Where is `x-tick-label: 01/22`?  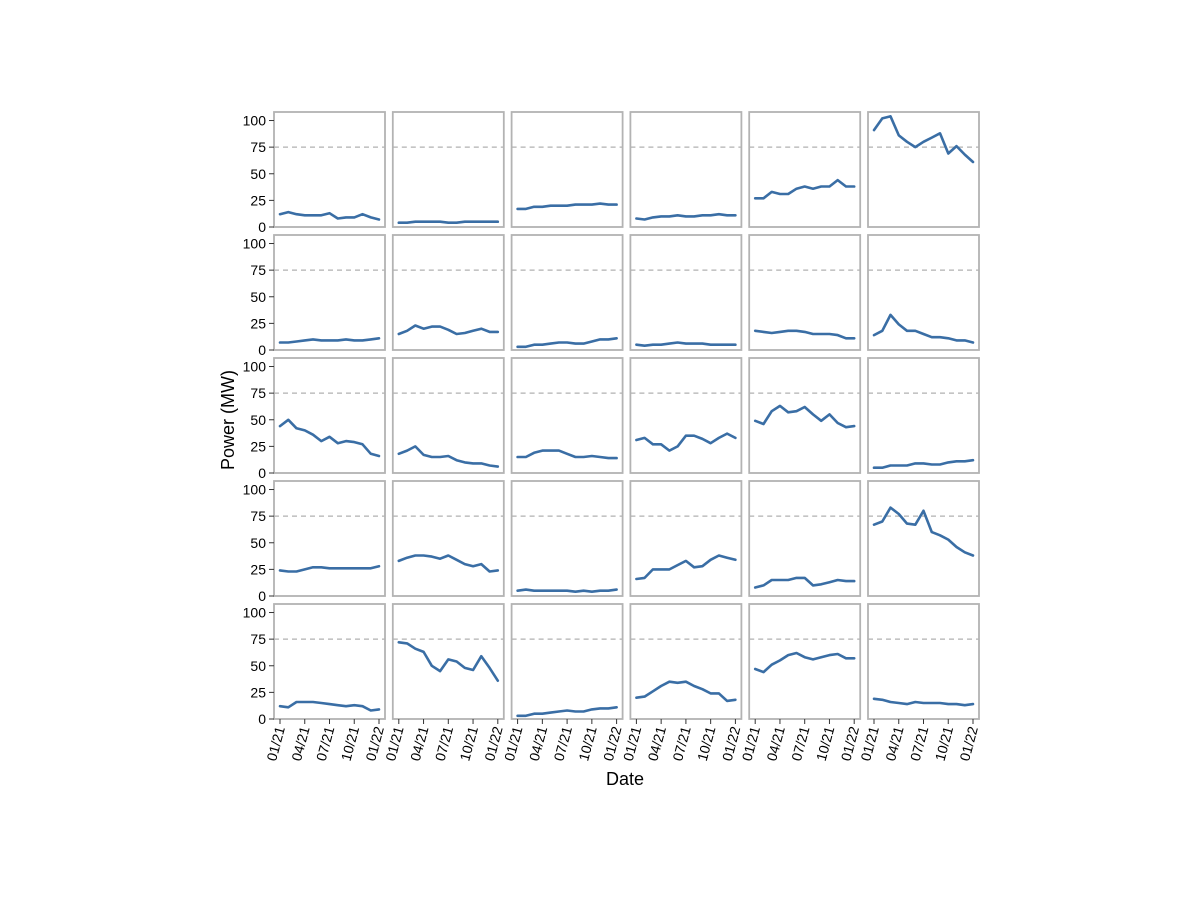 x-tick-label: 01/22 is located at coordinates (968, 743).